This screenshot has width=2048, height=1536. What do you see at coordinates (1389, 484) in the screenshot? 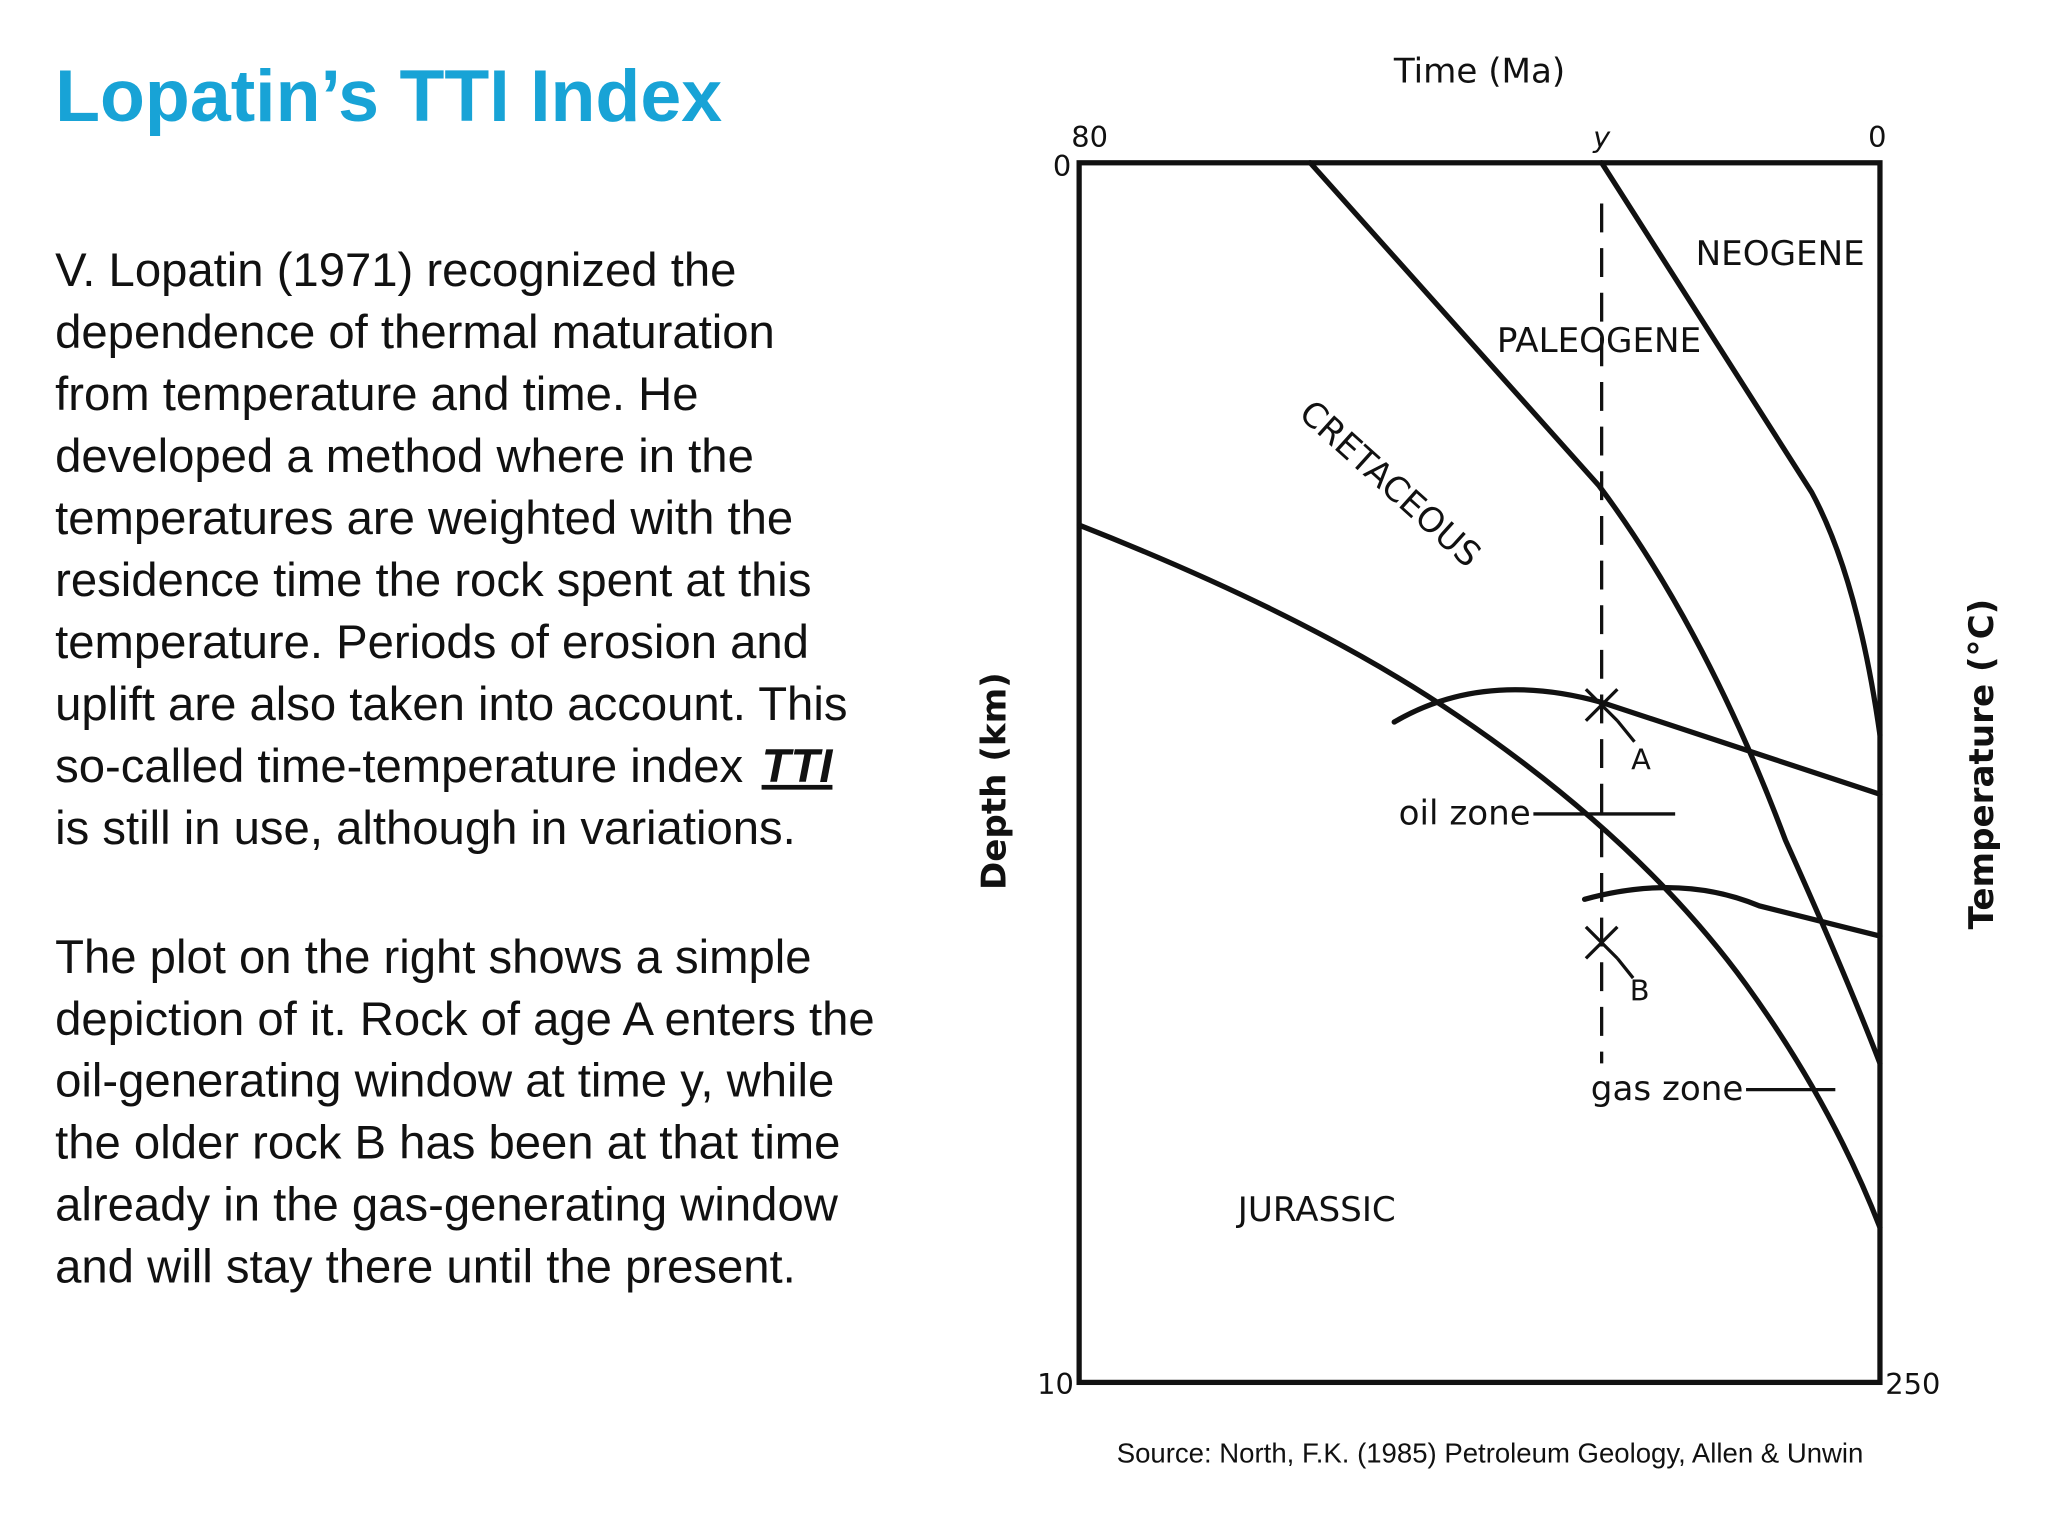
I see `period-label: CRETACEOUS` at bounding box center [1389, 484].